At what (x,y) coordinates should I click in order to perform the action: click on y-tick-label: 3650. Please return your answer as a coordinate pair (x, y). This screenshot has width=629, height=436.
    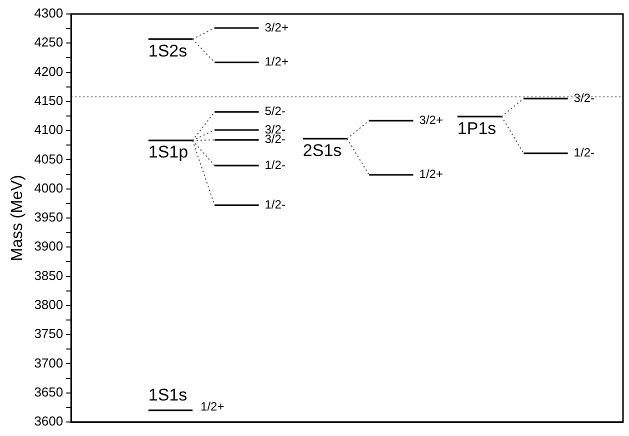
    Looking at the image, I should click on (49, 392).